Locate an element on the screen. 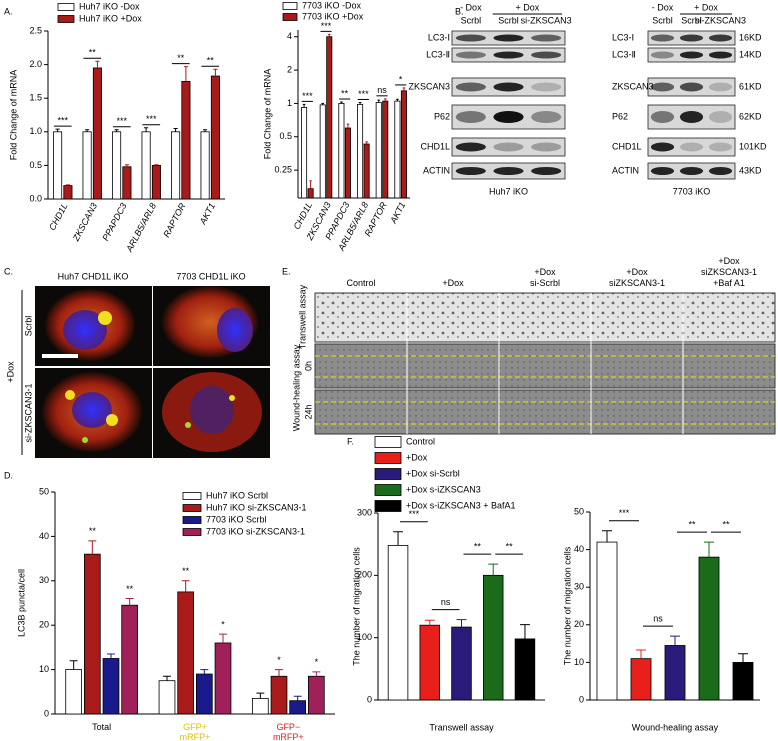 This screenshot has width=778, height=741. panel-letter: D. is located at coordinates (8, 475).